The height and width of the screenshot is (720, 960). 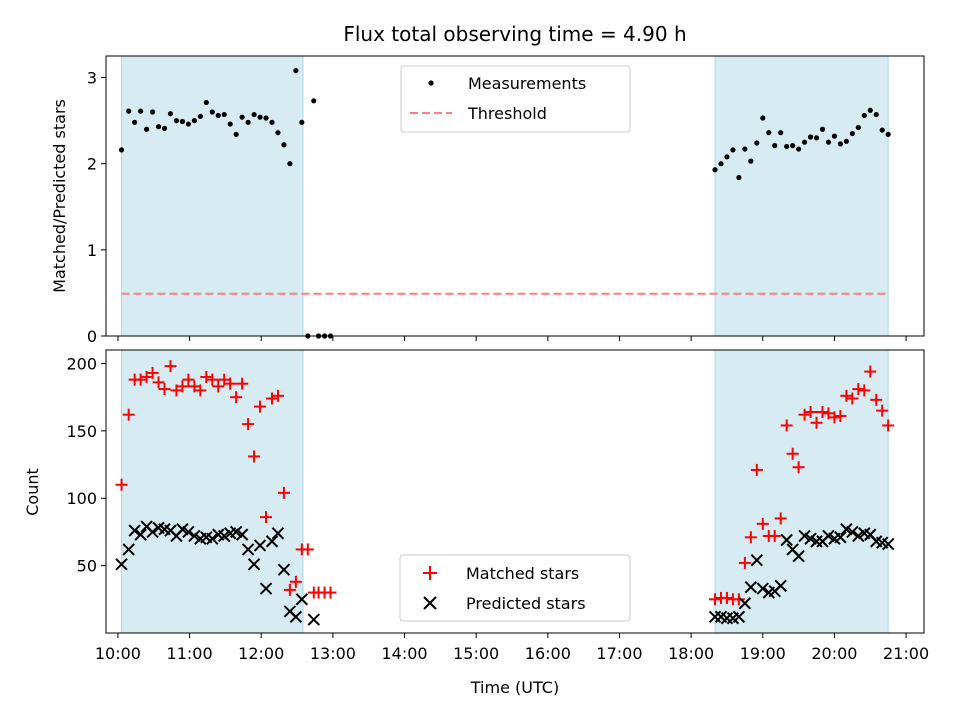 What do you see at coordinates (86, 465) in the screenshot?
I see `bottom-y-axis: 50 100 150 200` at bounding box center [86, 465].